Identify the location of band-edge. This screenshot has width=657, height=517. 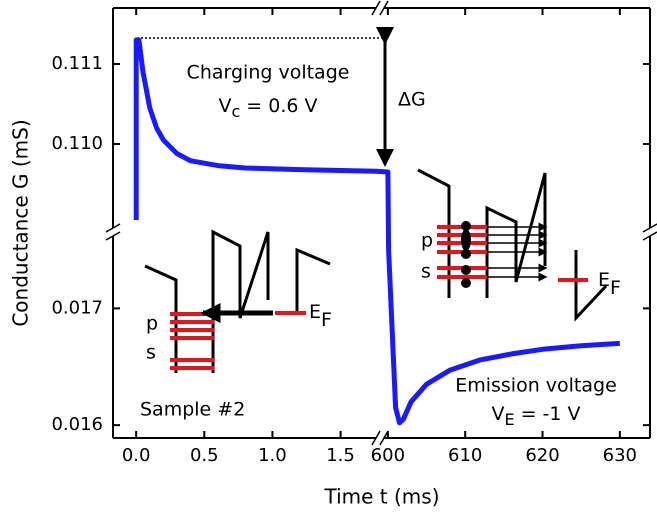
(237, 301).